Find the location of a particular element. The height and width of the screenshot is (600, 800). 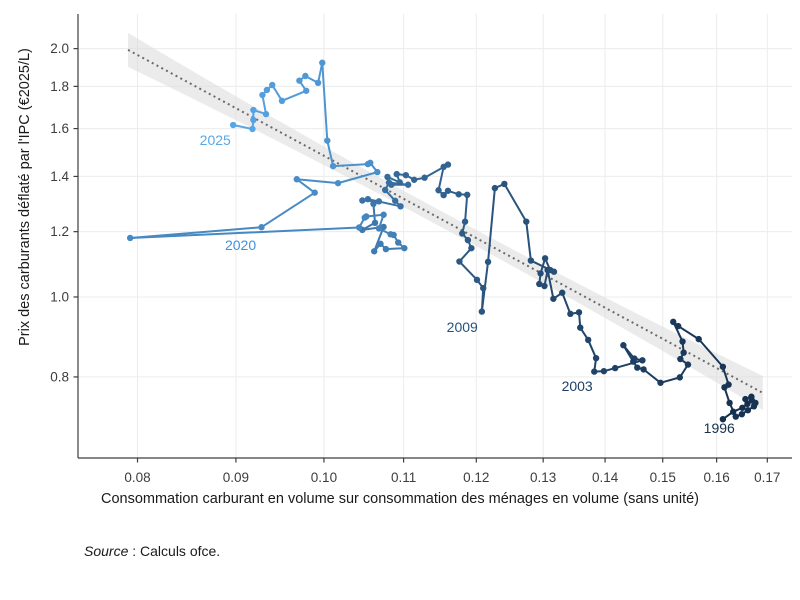

y-tick-label: 0.8 is located at coordinates (59, 376).